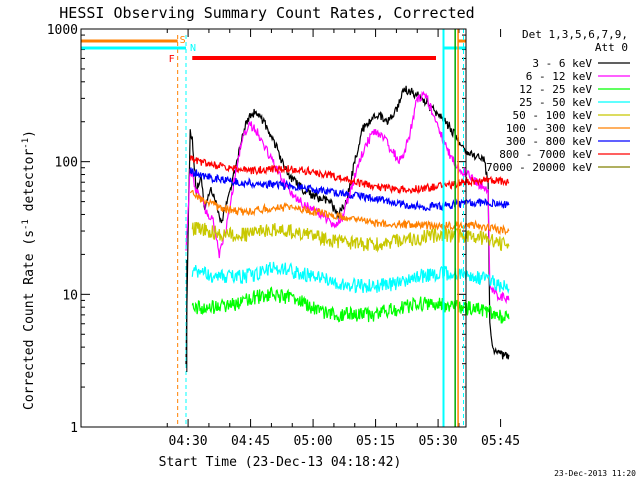 The image size is (640, 480). What do you see at coordinates (26, 224) in the screenshot?
I see `y-axis-label-sup1: -1` at bounding box center [26, 224].